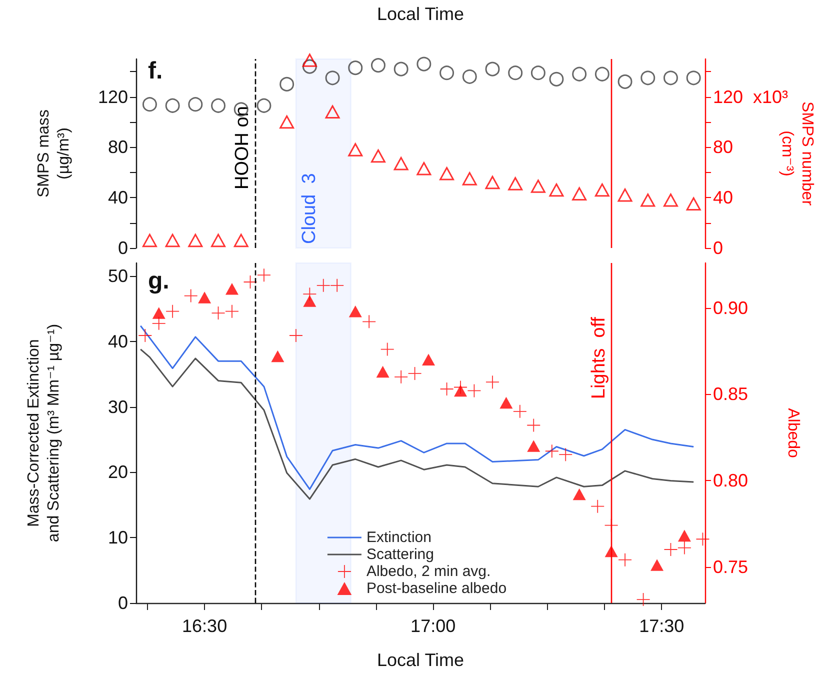 This screenshot has height=693, width=834. I want to click on legend-label: Post-baseline albedo, so click(436, 588).